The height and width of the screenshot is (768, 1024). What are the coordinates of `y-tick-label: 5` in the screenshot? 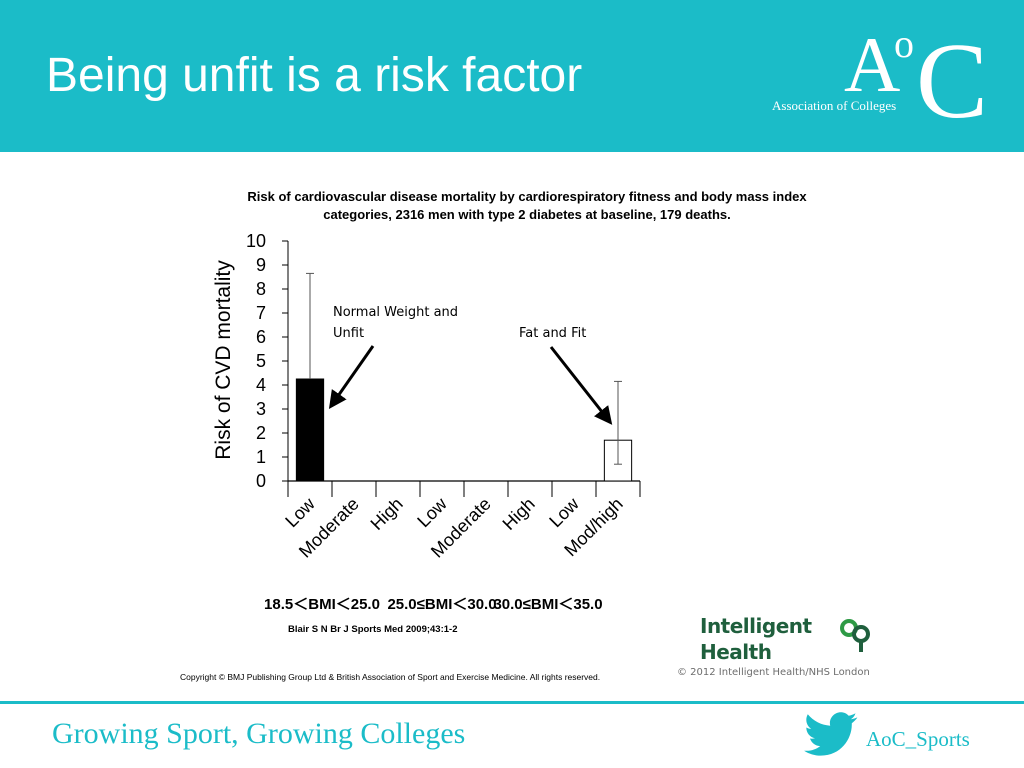 It's located at (261, 361).